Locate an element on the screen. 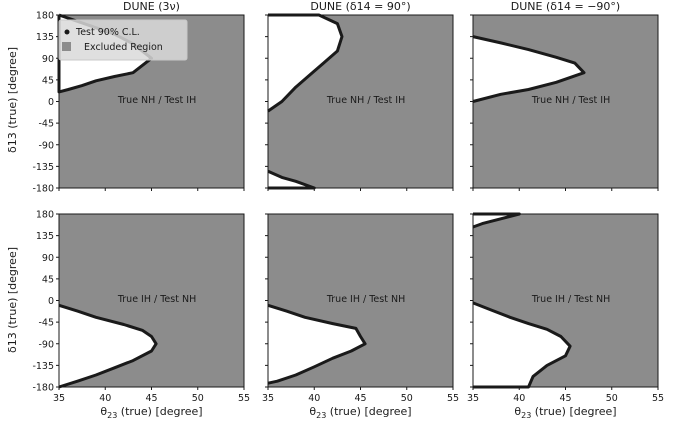  panel-p01: True NH / Test IH DUNE (δ14 = 90°) is located at coordinates (359, 95).